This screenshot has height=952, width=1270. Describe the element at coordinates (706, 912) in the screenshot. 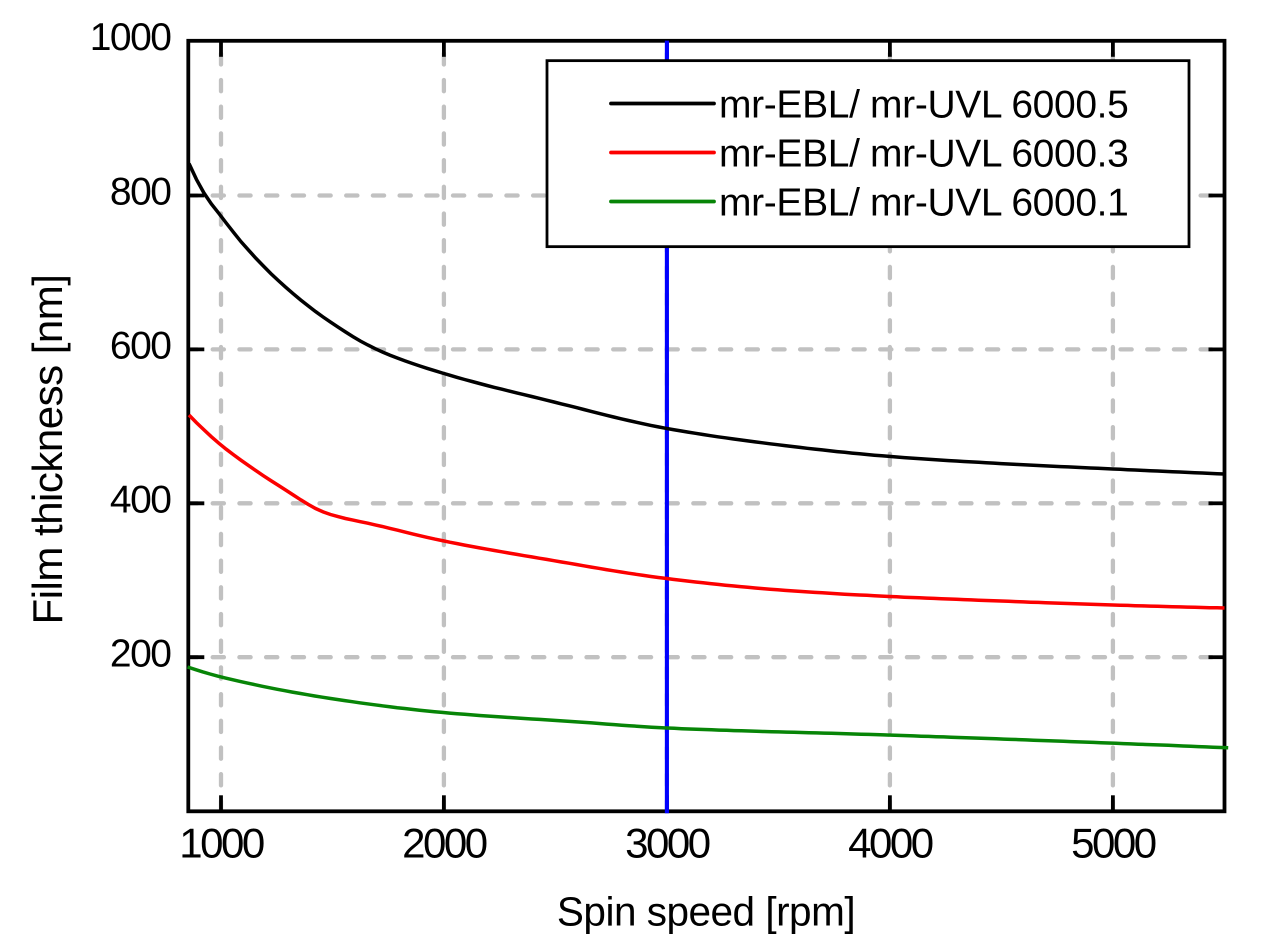

I see `svg-text: Spin speed [rpm]` at that location.